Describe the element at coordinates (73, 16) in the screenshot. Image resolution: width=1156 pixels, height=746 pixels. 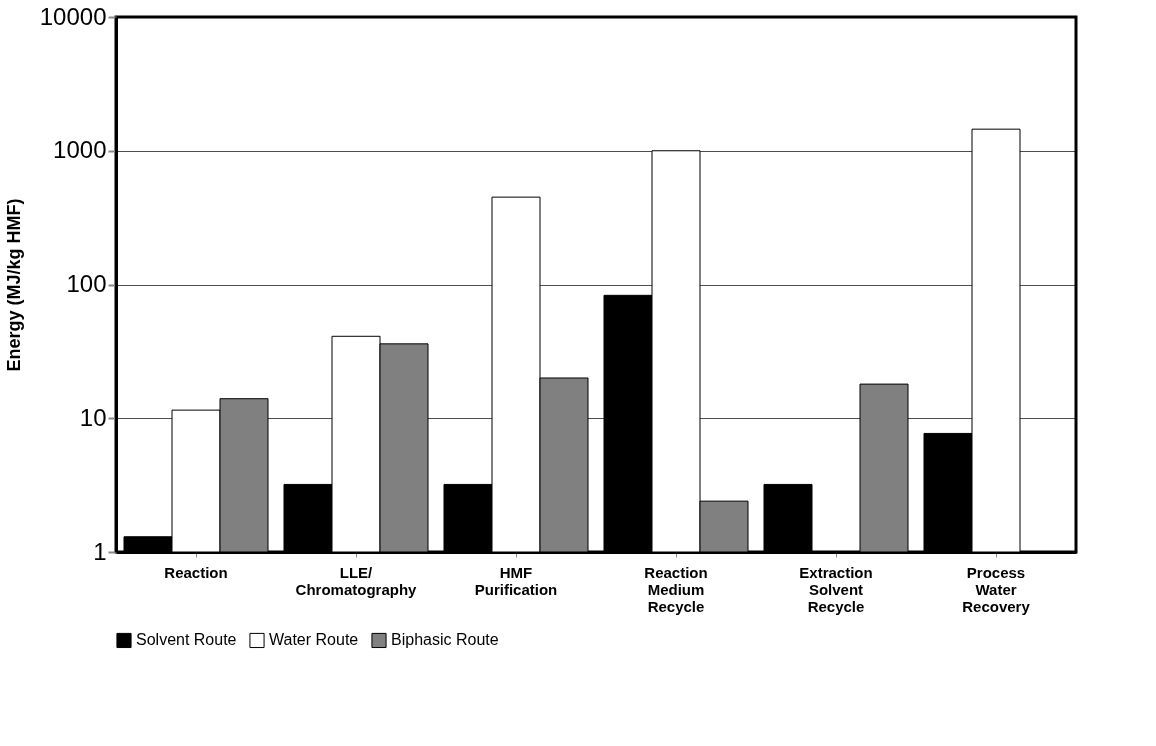
I see `y-tick-label: 10000` at that location.